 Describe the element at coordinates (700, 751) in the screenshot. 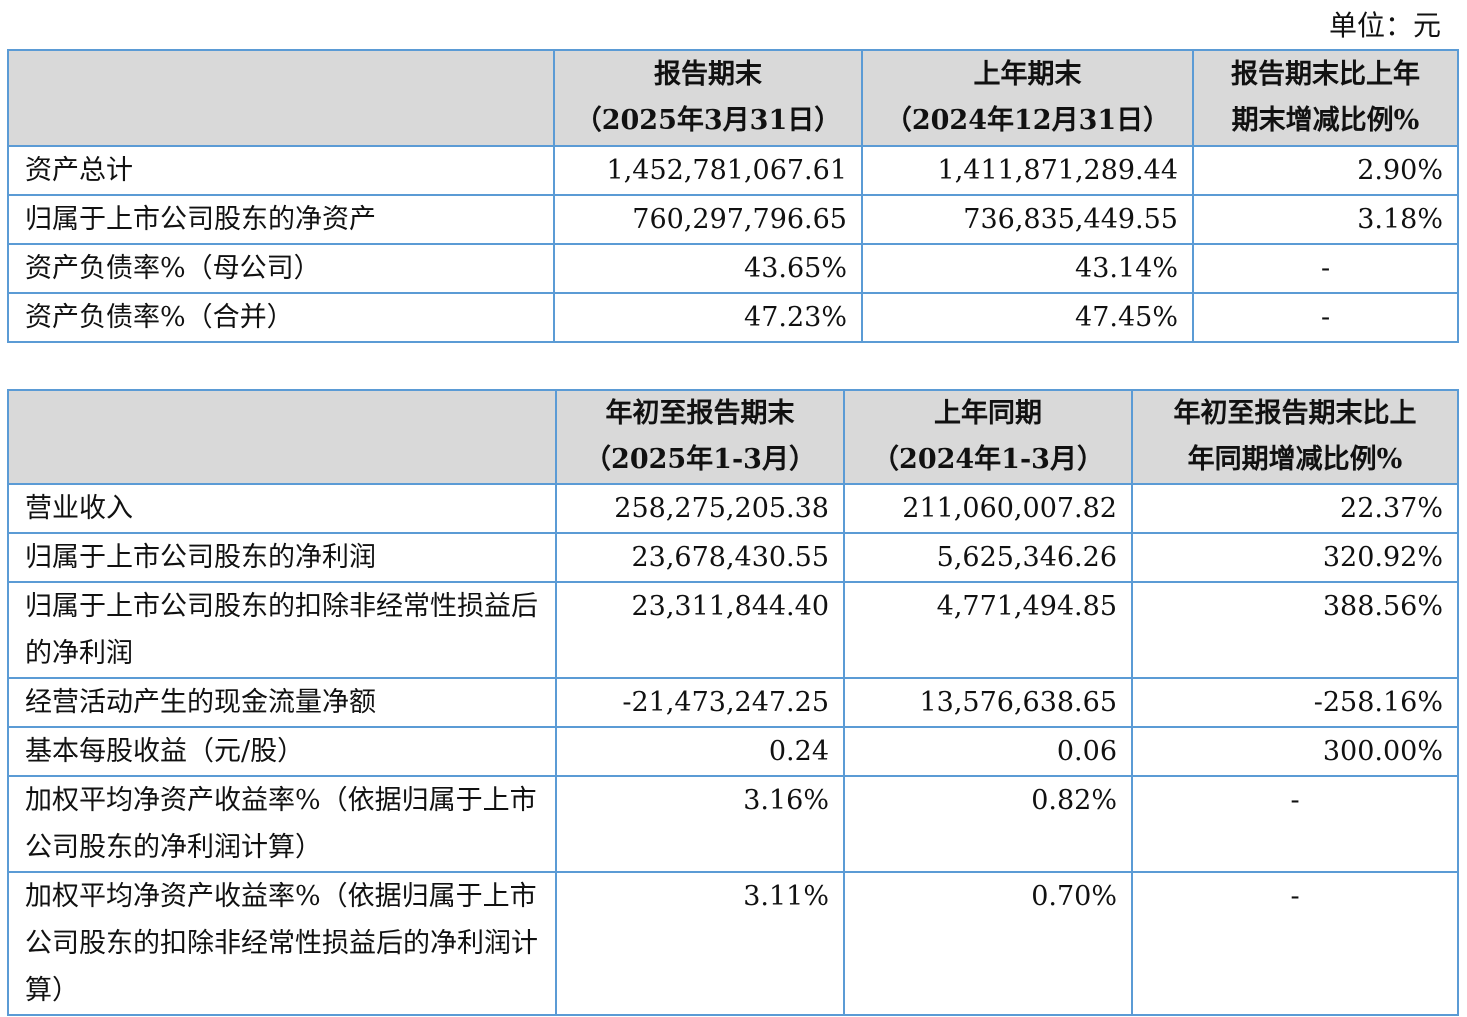

I see `current-value: 0.24` at that location.